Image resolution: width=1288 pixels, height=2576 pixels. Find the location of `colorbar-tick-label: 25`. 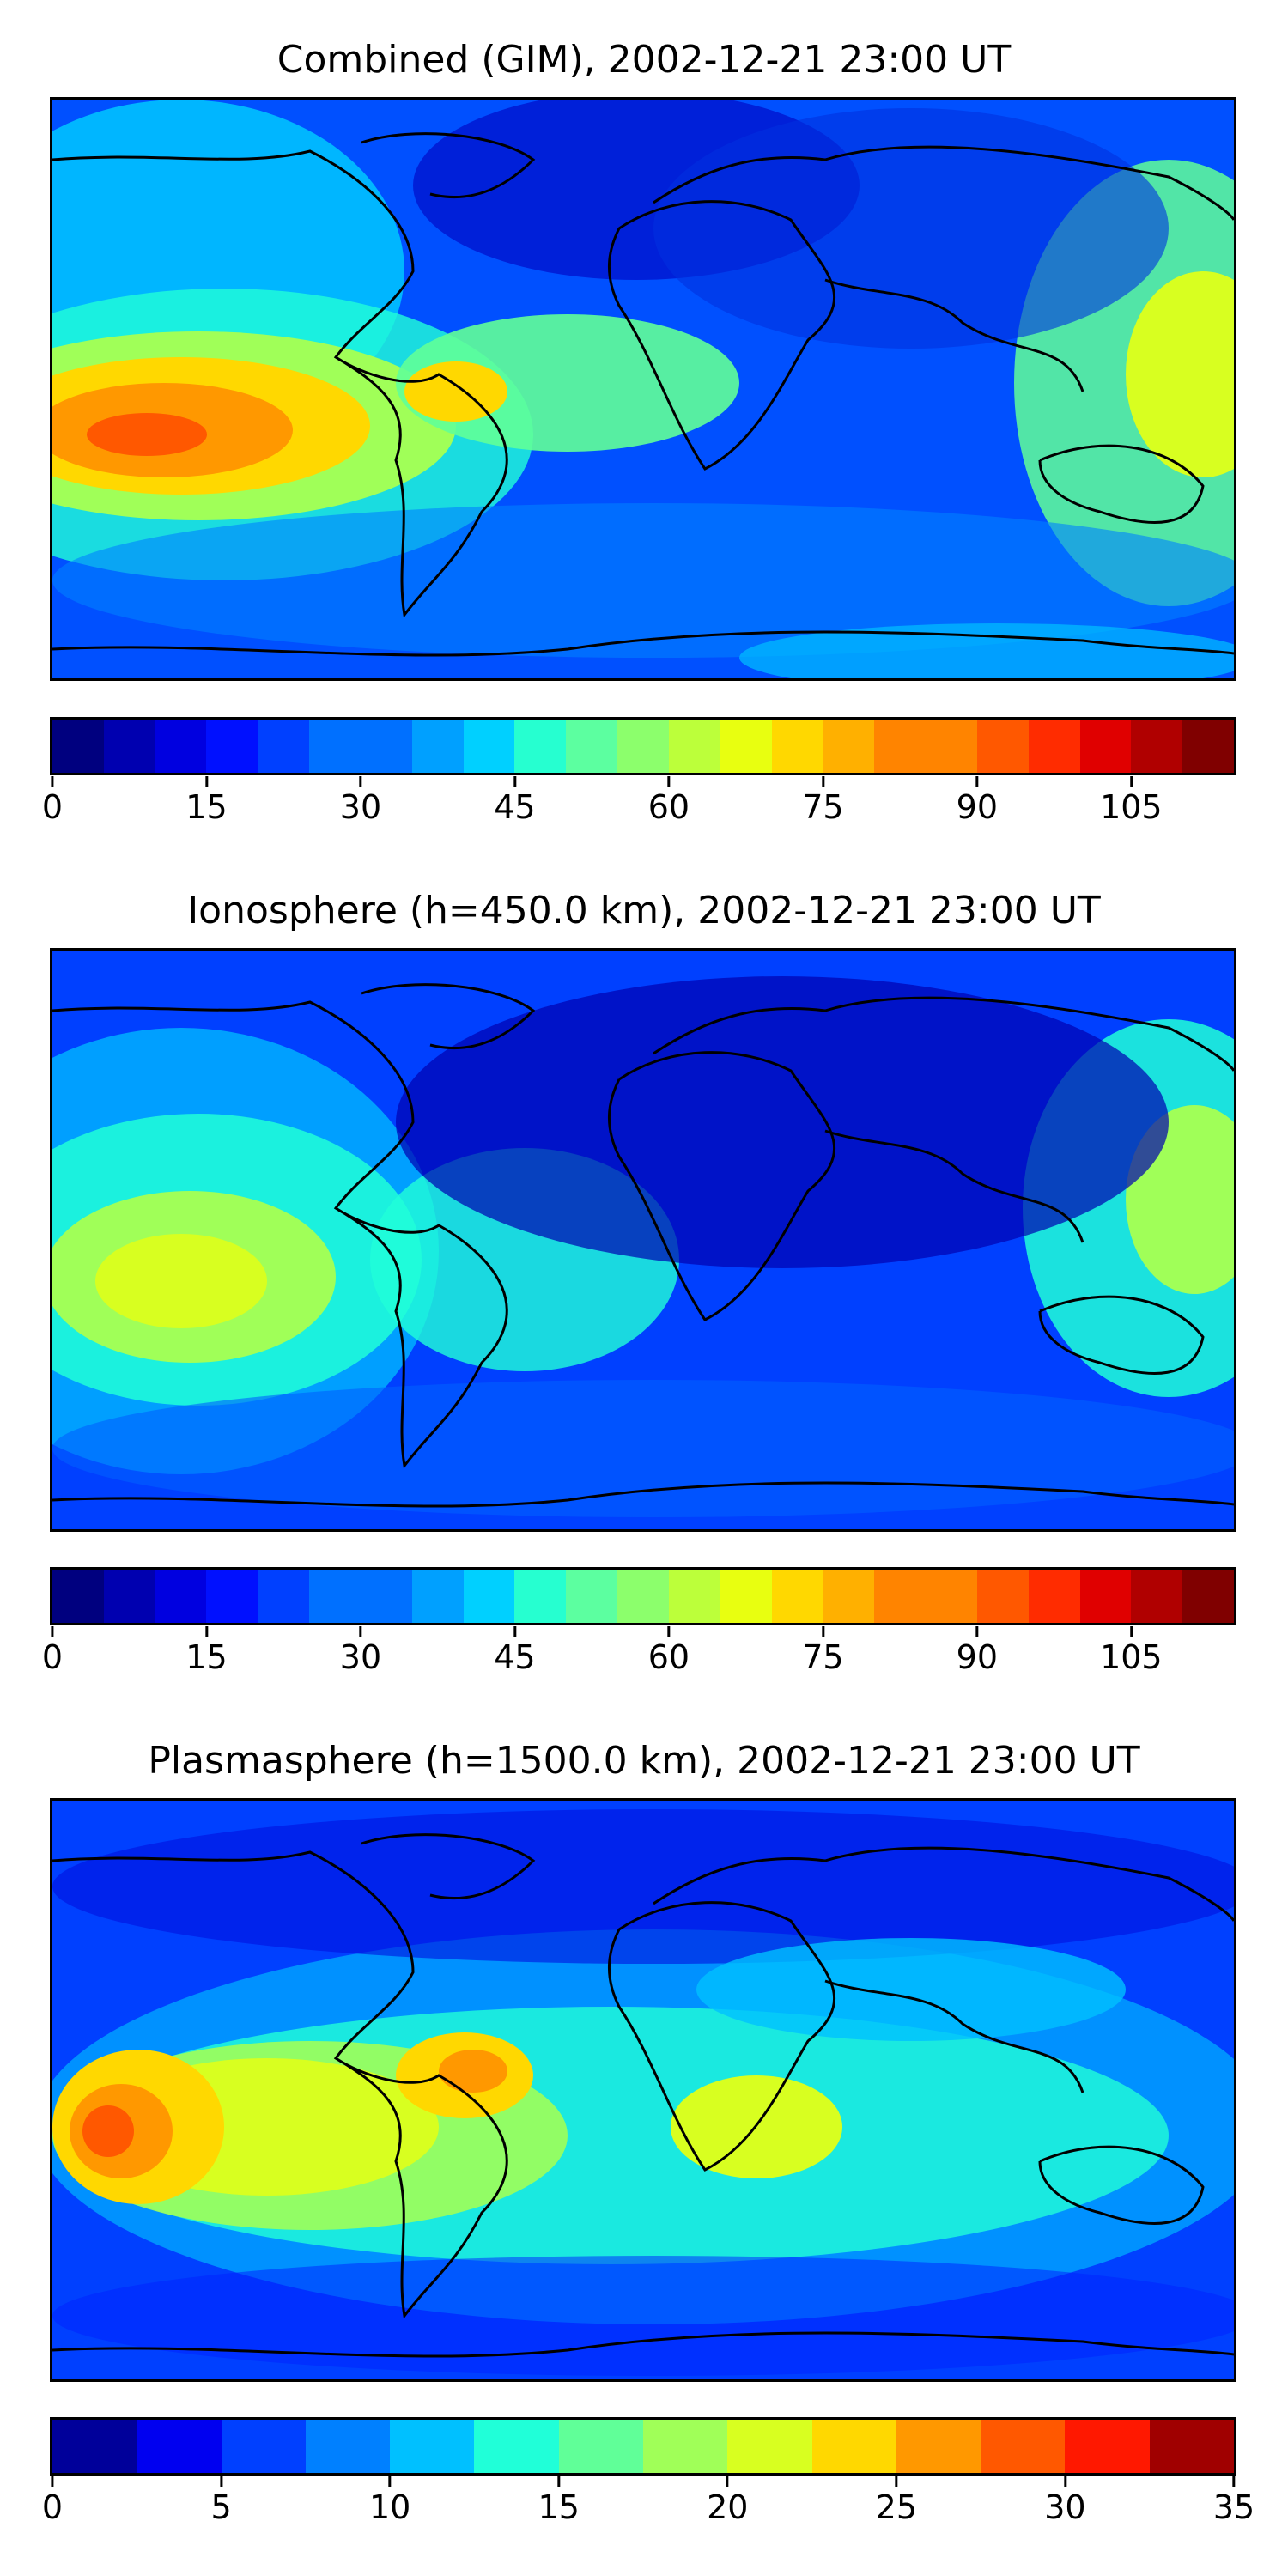

colorbar-tick-label: 25 is located at coordinates (896, 2507).